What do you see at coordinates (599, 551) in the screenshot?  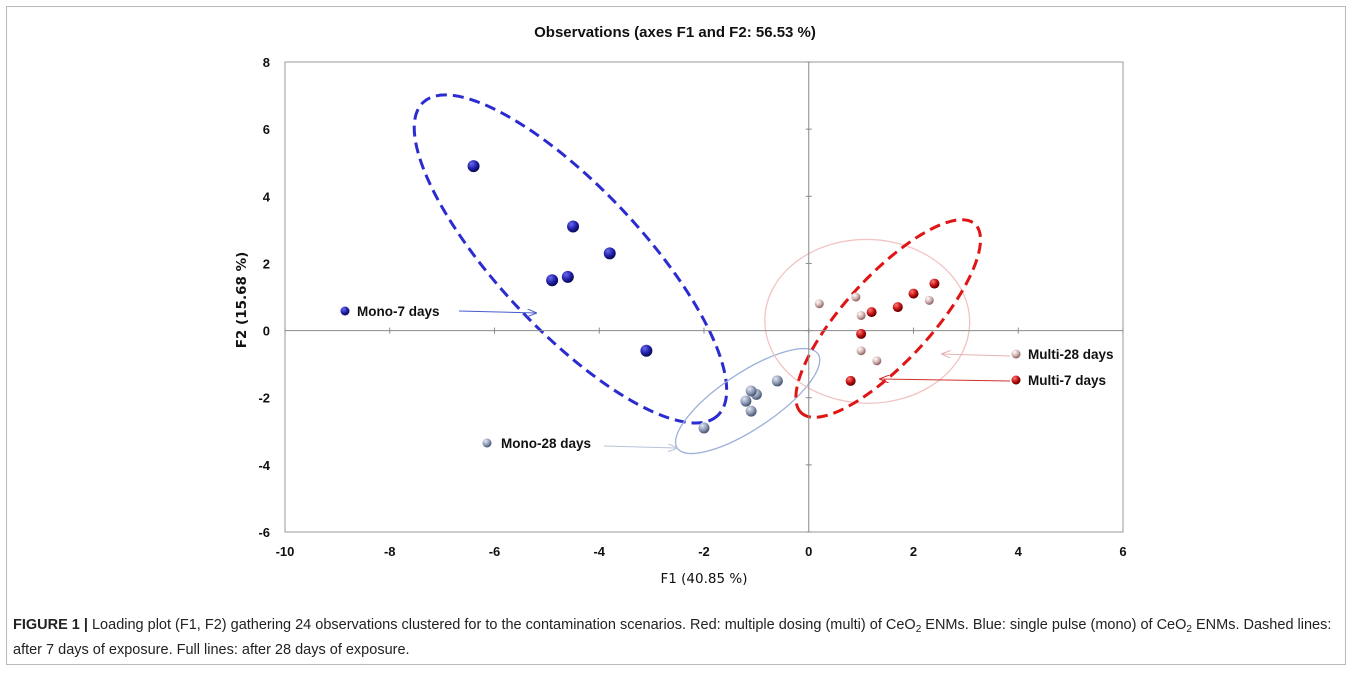 I see `x-tick-label: -4` at bounding box center [599, 551].